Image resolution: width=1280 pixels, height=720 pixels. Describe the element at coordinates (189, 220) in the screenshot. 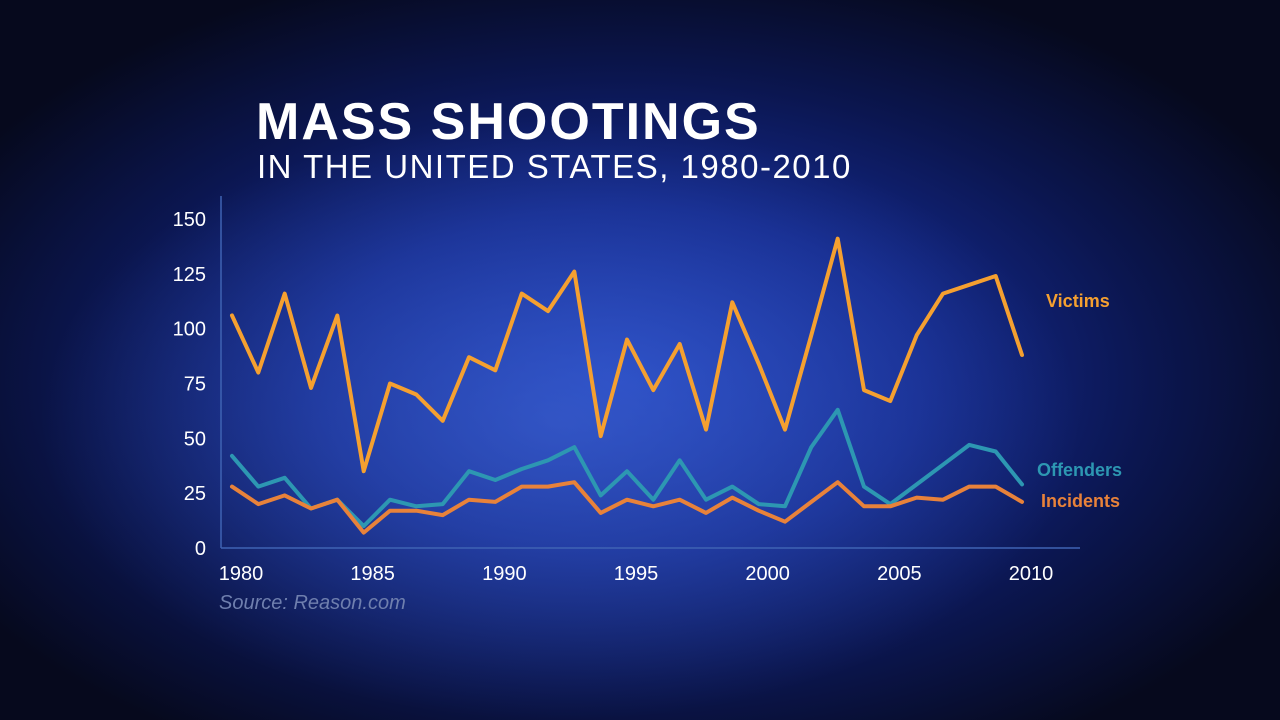

I see `y-tick-label: 150` at that location.